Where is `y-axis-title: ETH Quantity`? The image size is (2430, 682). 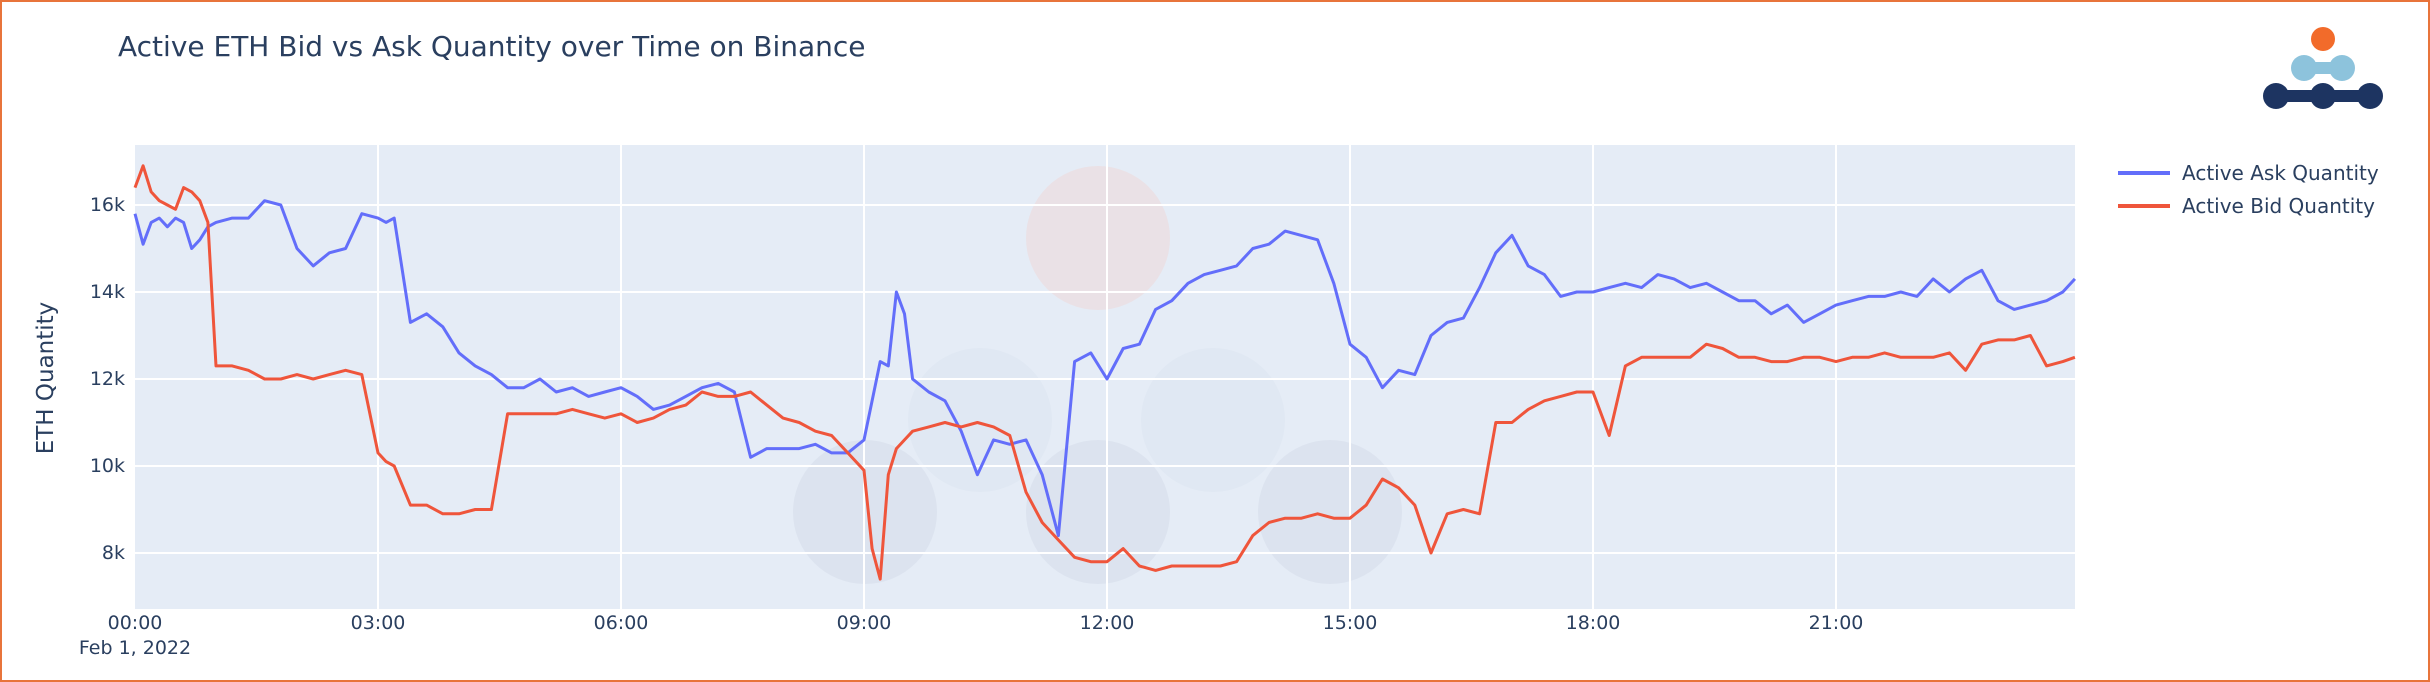
y-axis-title: ETH Quantity is located at coordinates (46, 378).